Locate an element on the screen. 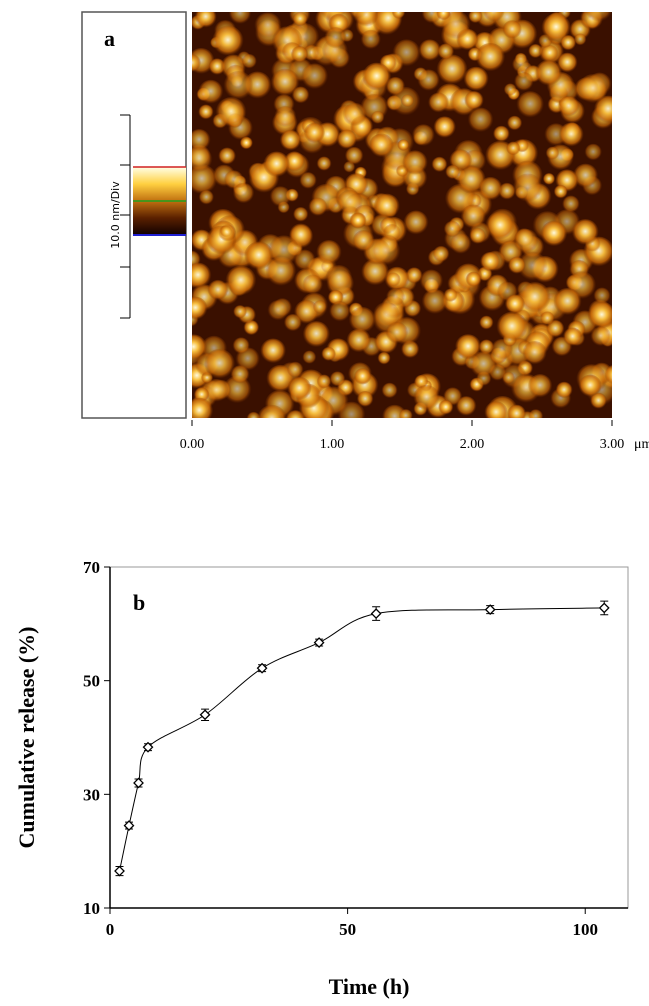  x-tick-label: 0.00 is located at coordinates (192, 444).